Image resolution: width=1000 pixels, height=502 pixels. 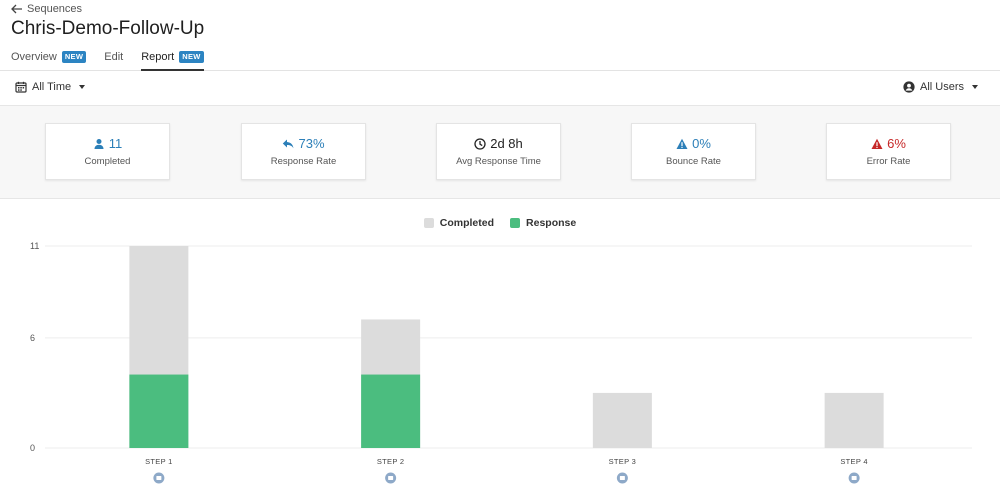 I want to click on back-link: Sequences, so click(x=46, y=9).